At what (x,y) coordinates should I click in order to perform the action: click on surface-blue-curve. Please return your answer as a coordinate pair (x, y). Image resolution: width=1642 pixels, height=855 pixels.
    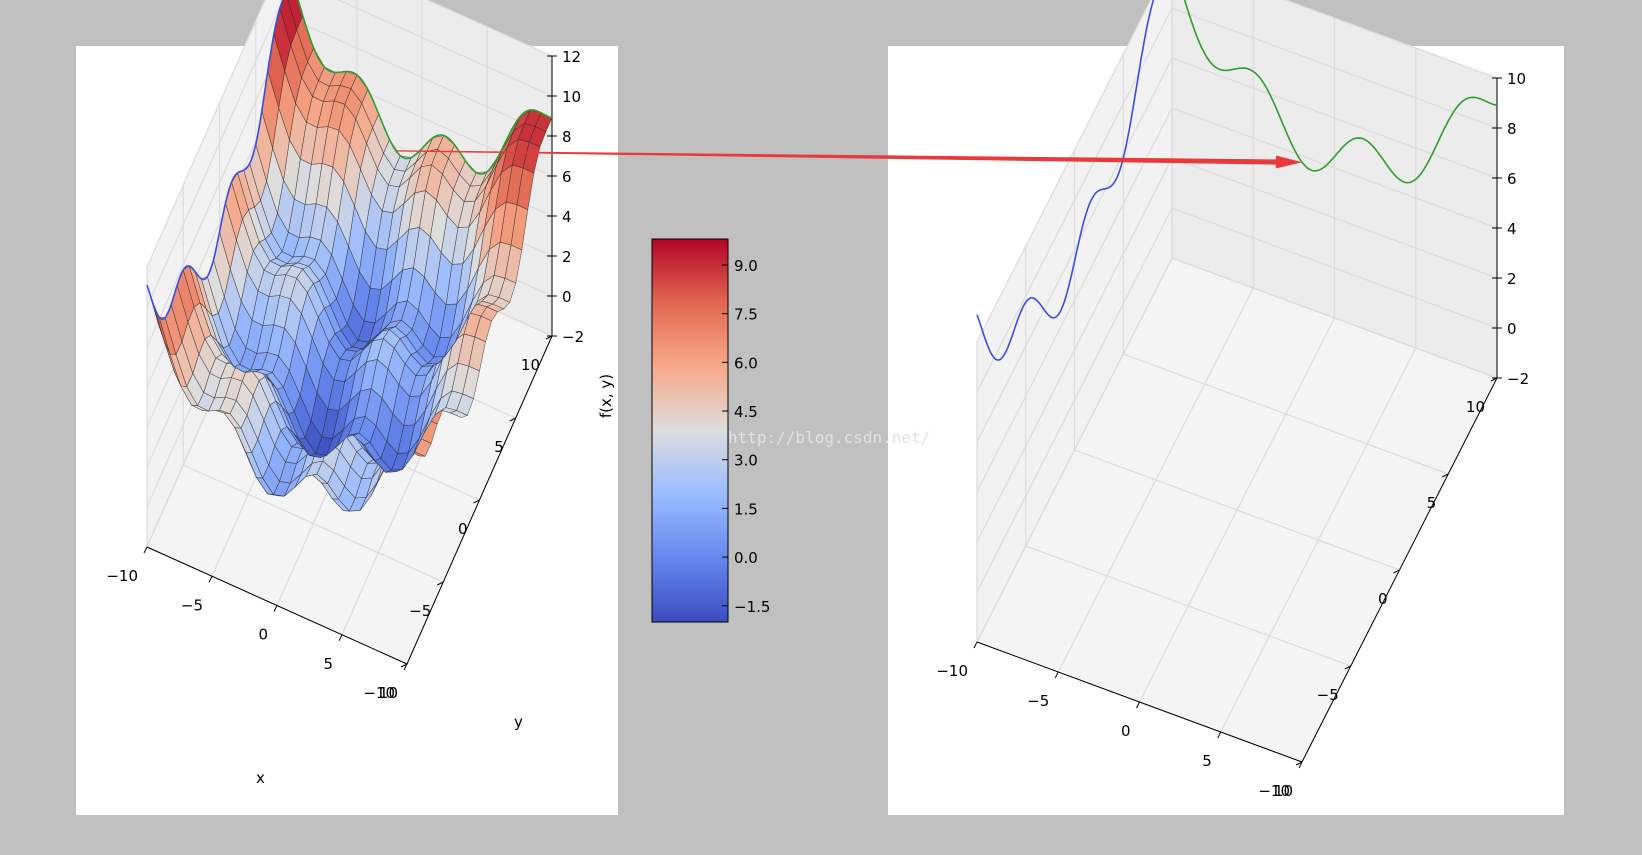
    Looking at the image, I should click on (215, 160).